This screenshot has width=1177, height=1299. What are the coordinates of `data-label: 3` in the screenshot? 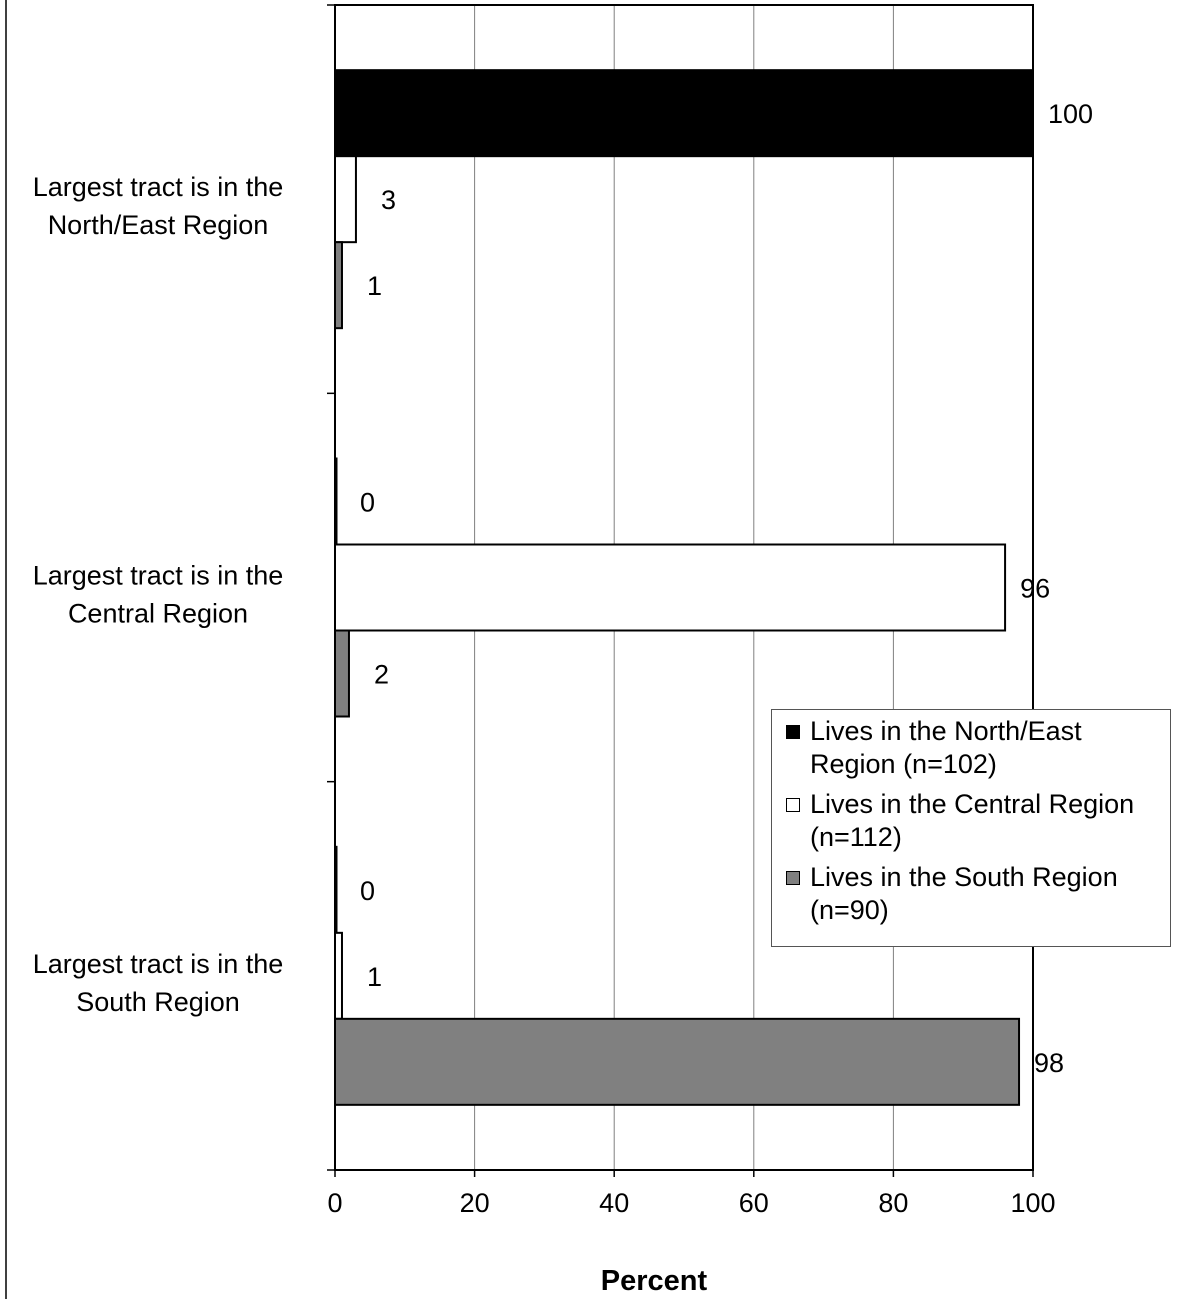 It's located at (388, 200).